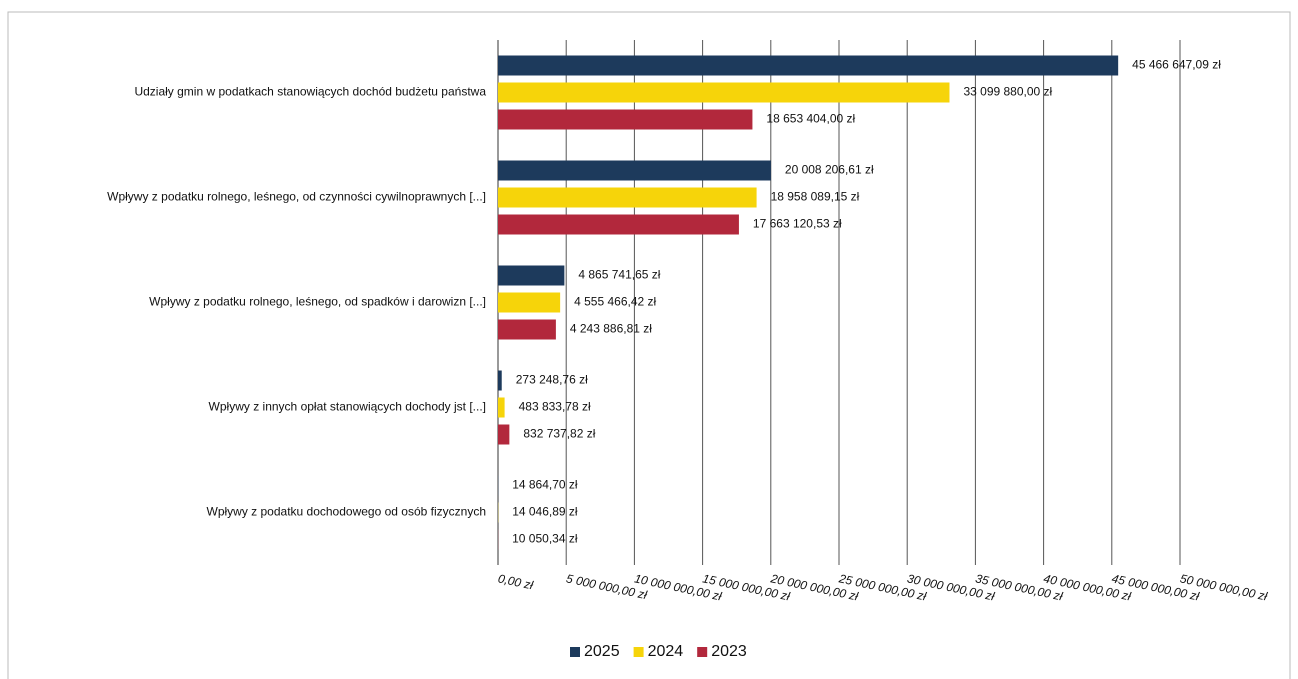 This screenshot has height=679, width=1298. What do you see at coordinates (602, 651) in the screenshot?
I see `legend-label: 2025` at bounding box center [602, 651].